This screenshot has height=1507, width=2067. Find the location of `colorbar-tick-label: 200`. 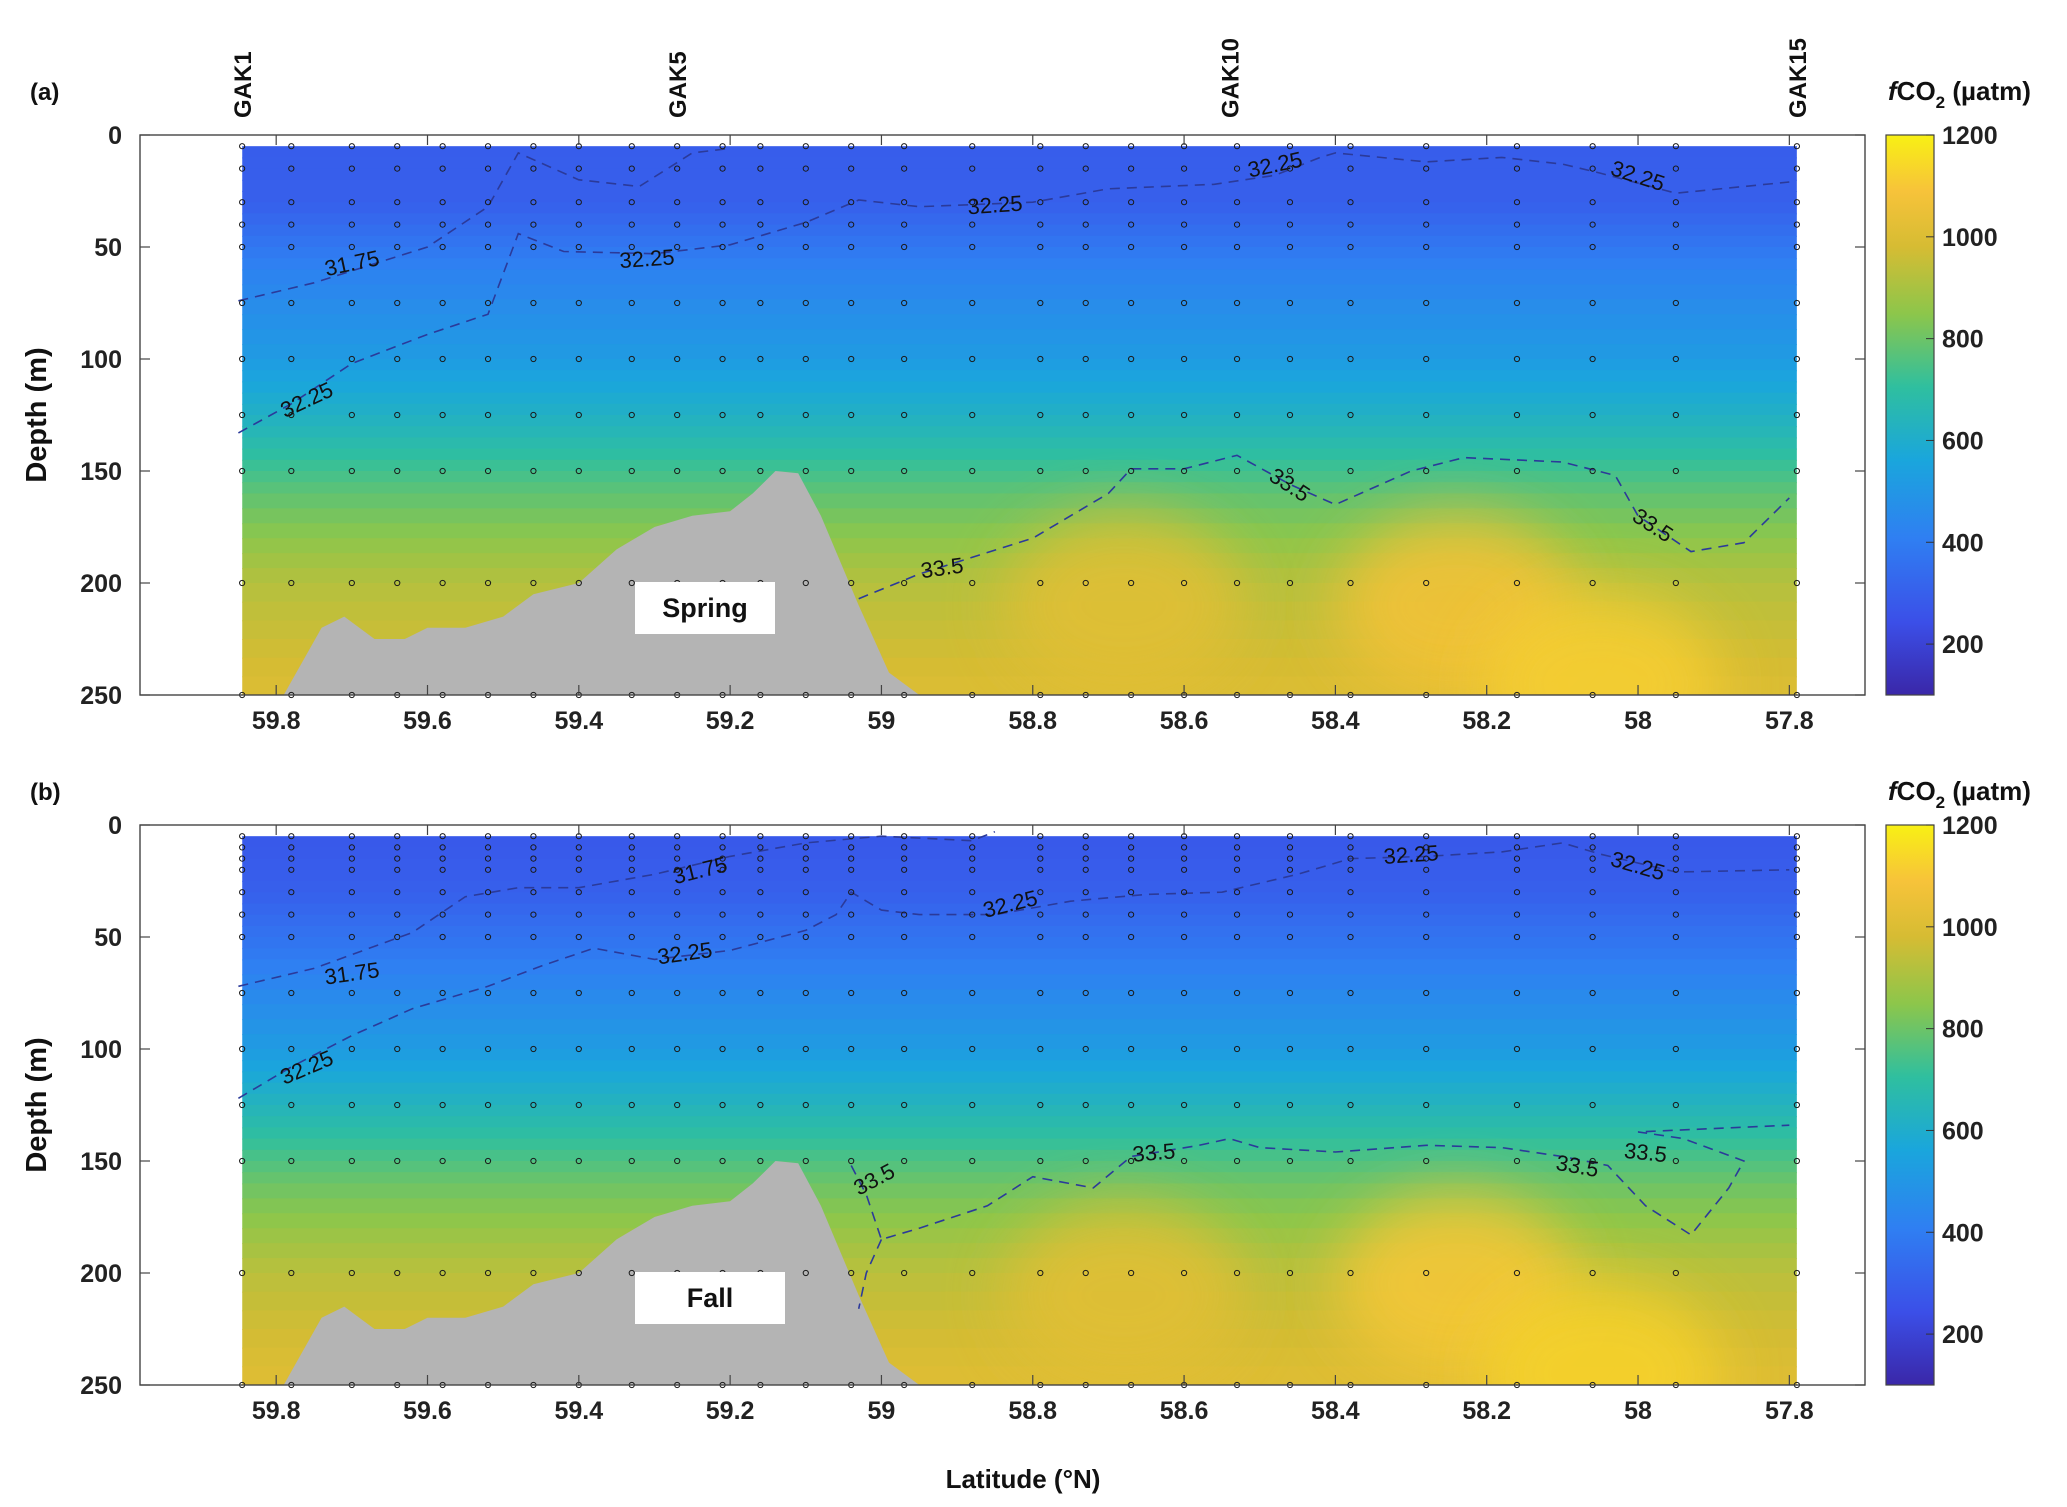

colorbar-tick-label: 200 is located at coordinates (1963, 1335).